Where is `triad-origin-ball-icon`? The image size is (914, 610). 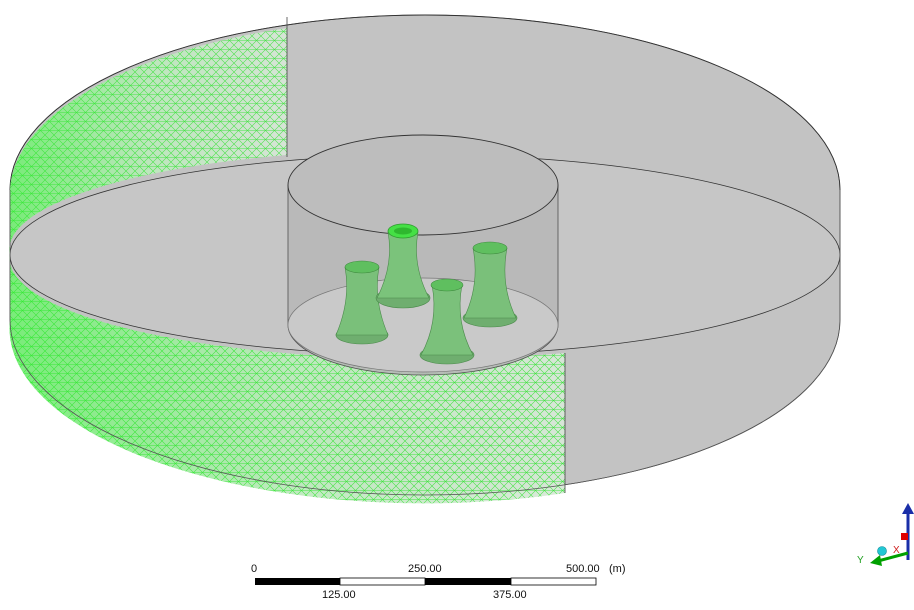 triad-origin-ball-icon is located at coordinates (882, 551).